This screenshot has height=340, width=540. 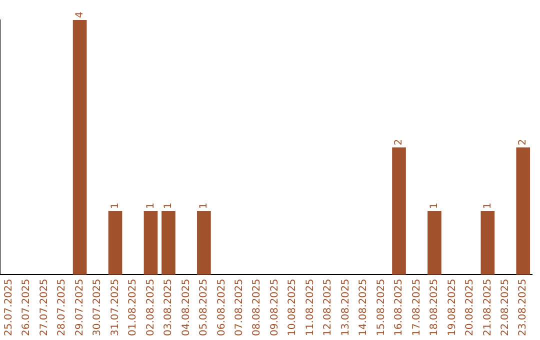 I want to click on x-tick-label: 31.07.2025, so click(x=115, y=307).